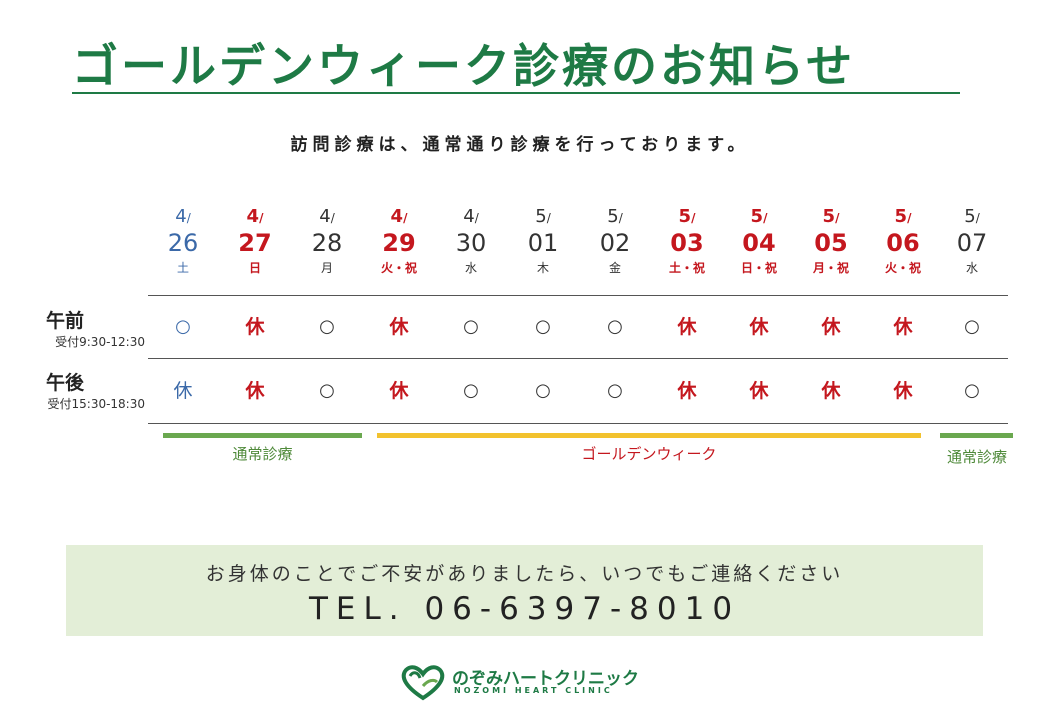 The width and height of the screenshot is (1040, 720). I want to click on date-day: 07, so click(972, 243).